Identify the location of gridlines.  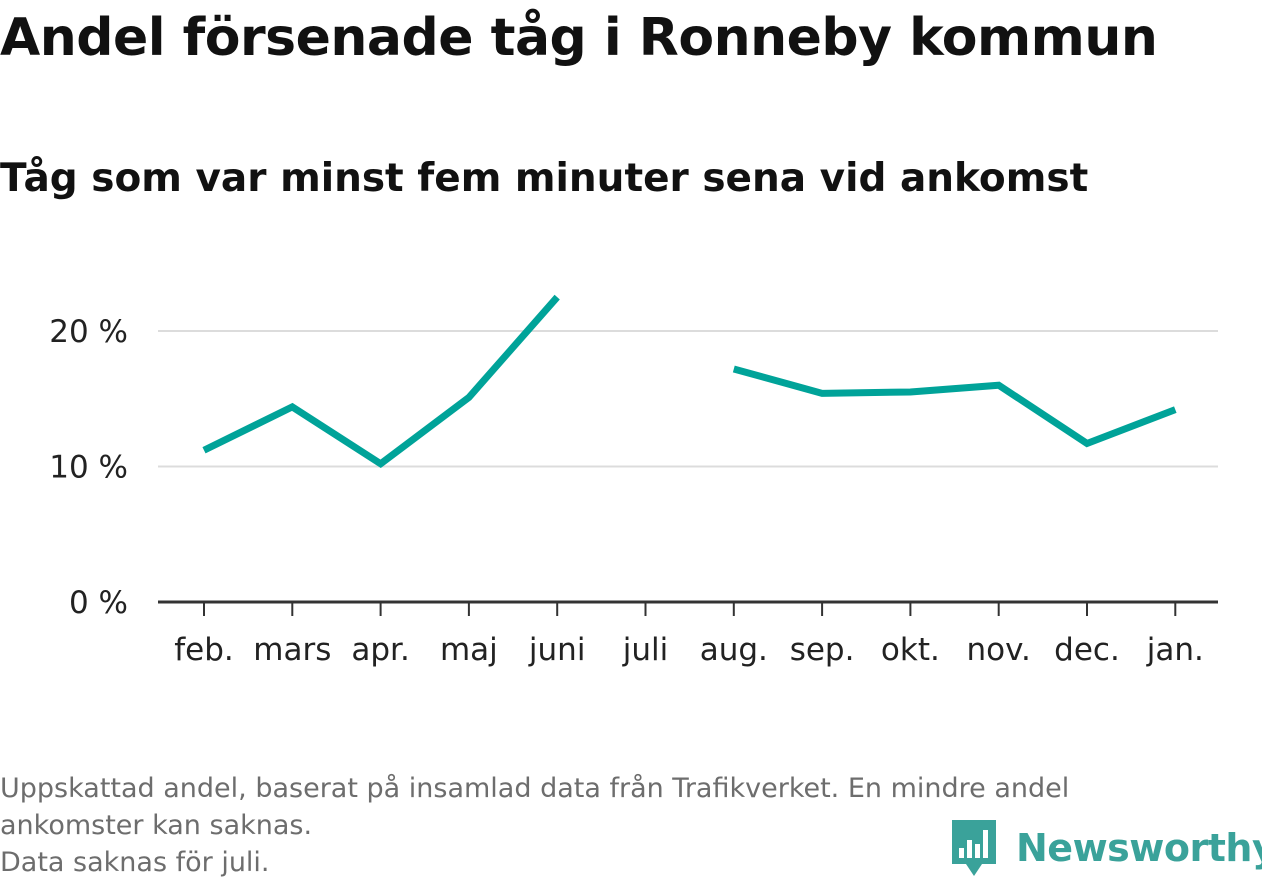
(688, 399).